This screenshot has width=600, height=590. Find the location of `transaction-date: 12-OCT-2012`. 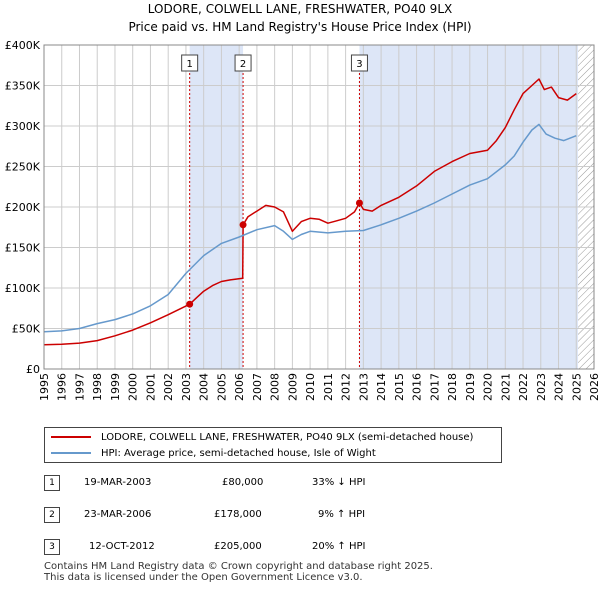

transaction-date: 12-OCT-2012 is located at coordinates (122, 546).